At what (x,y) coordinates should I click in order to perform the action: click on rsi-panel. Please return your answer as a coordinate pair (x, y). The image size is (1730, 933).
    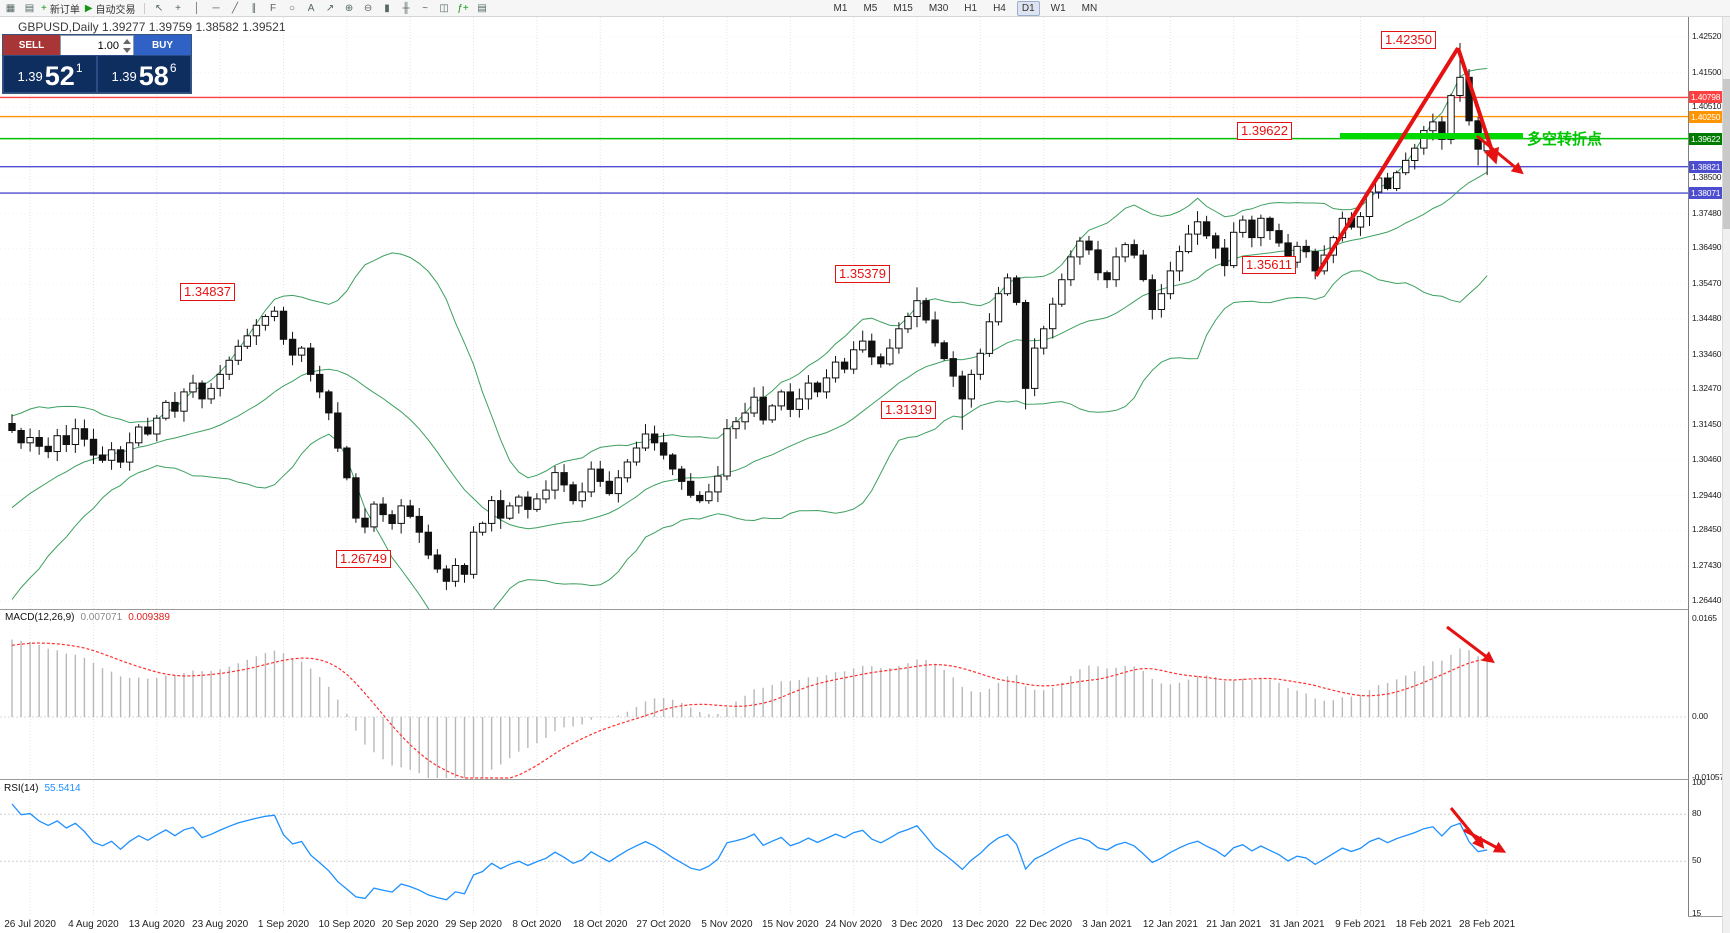
    Looking at the image, I should click on (844, 848).